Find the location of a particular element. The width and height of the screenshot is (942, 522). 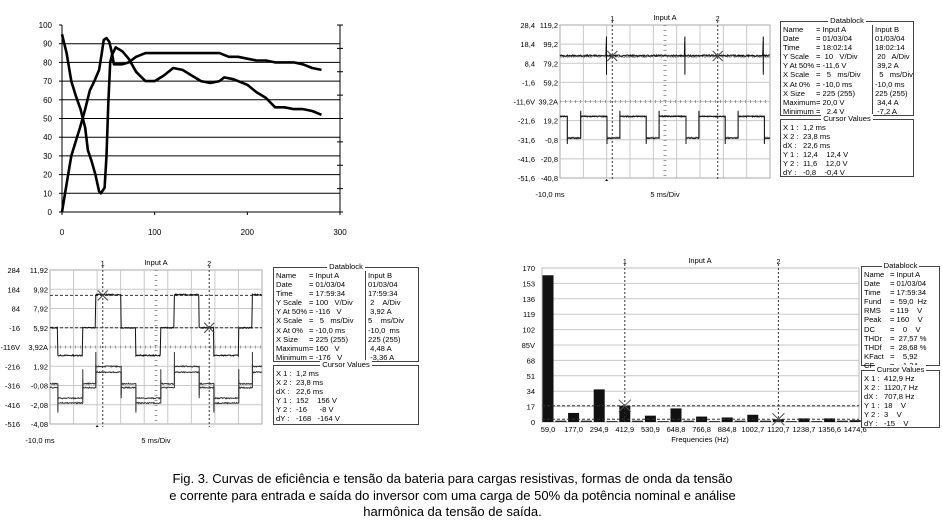

cursor-label: 1 is located at coordinates (612, 19).